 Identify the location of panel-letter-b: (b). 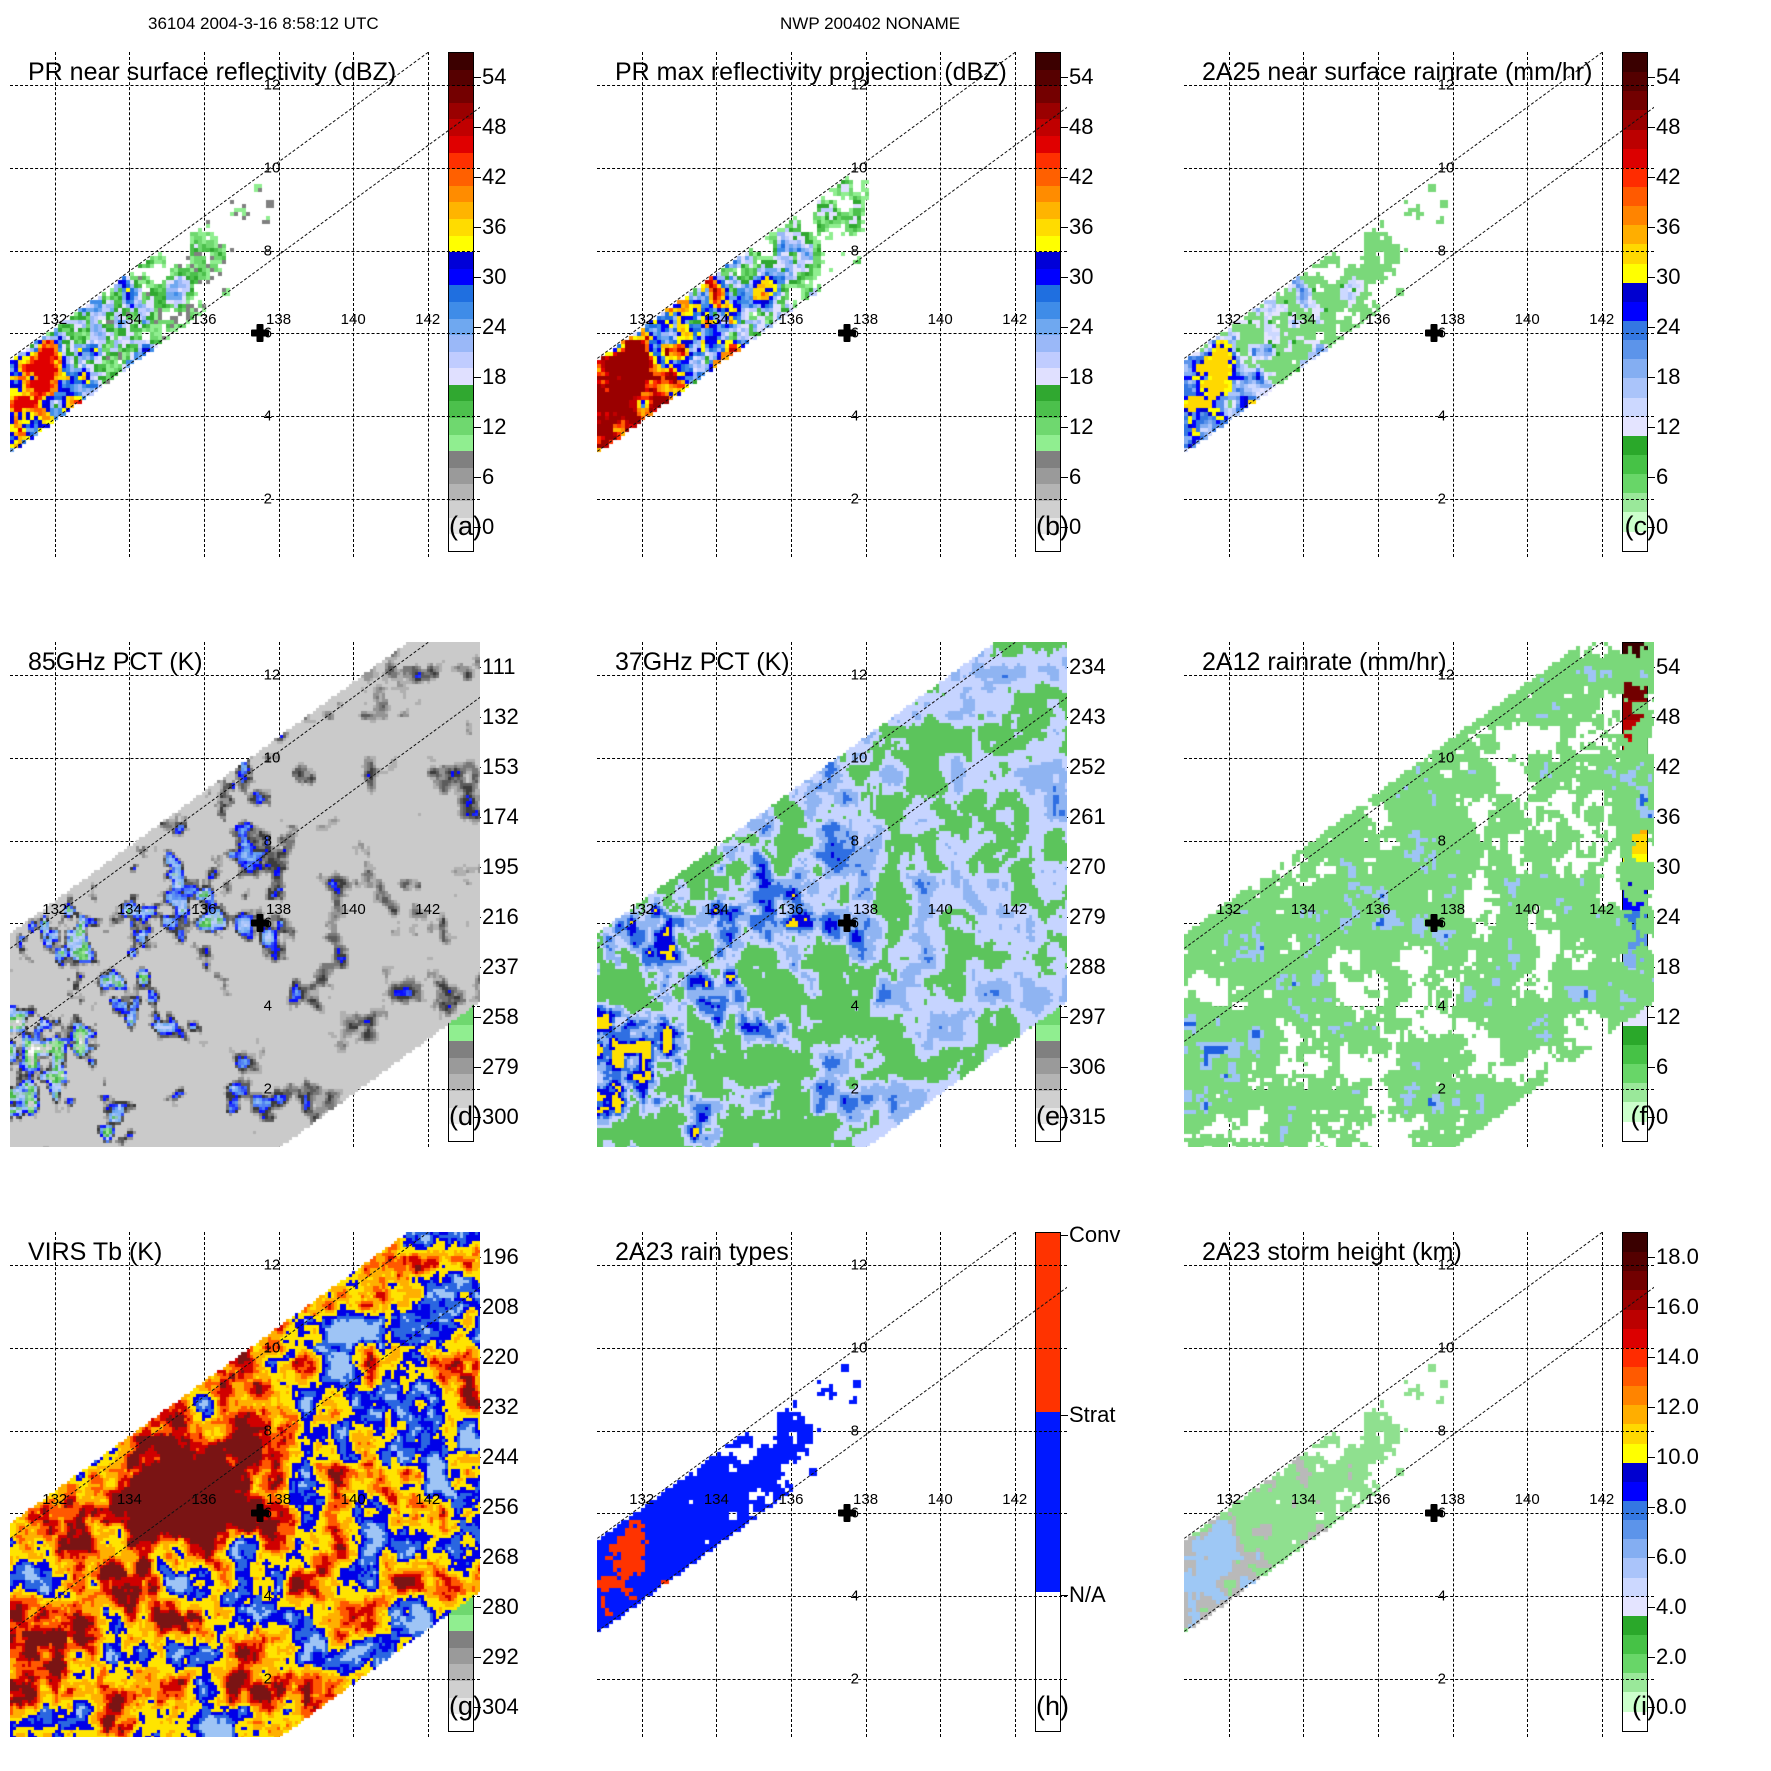
(1052, 526).